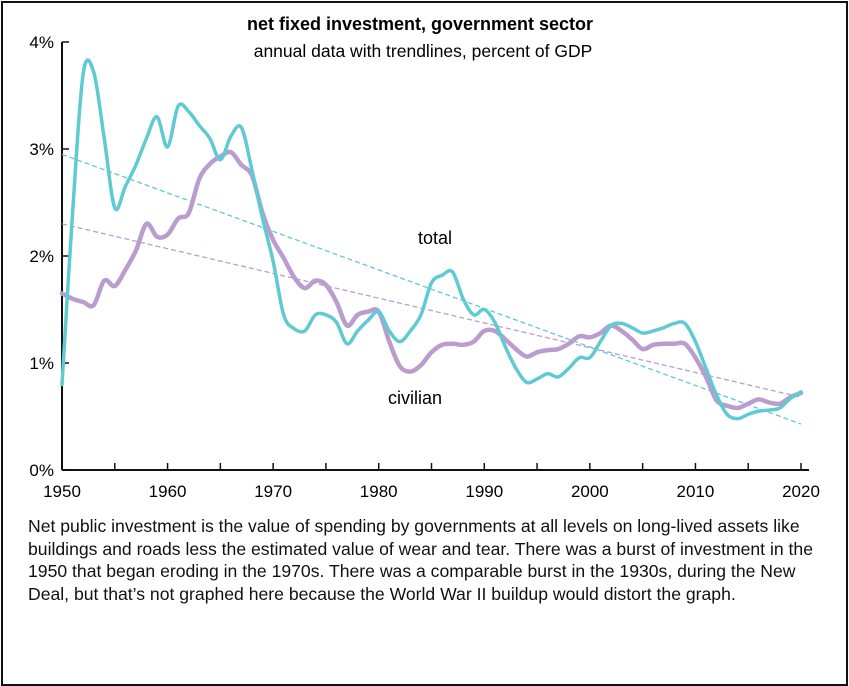 This screenshot has width=849, height=686. What do you see at coordinates (590, 491) in the screenshot?
I see `x-tick-label: 2000` at bounding box center [590, 491].